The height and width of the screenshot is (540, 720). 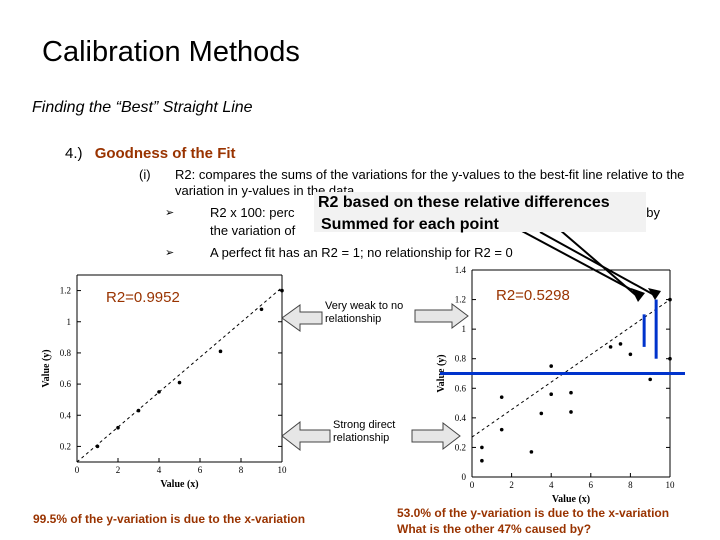 I want to click on right-r2-value: R2=0.5298, so click(x=533, y=295).